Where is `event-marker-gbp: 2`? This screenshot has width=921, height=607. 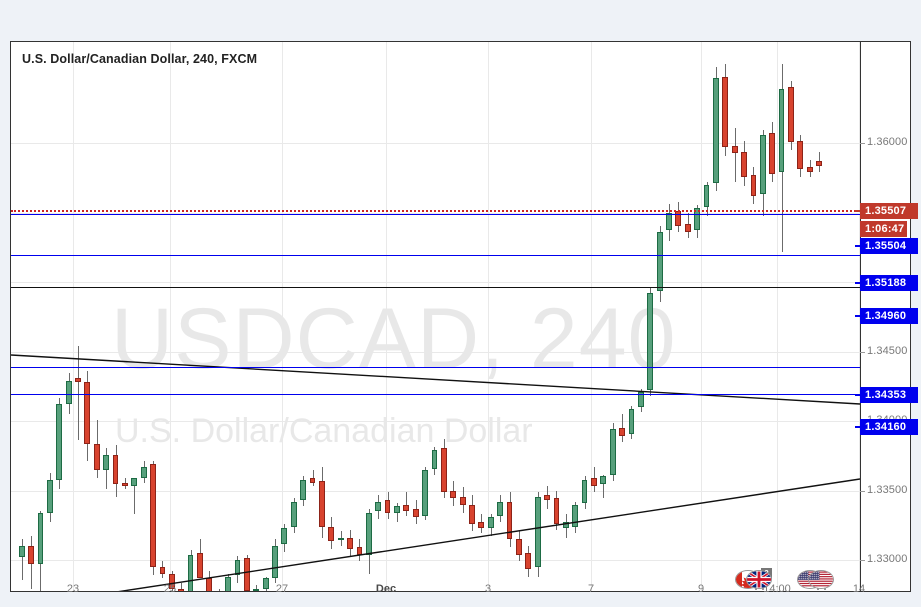
event-marker-gbp: 2 is located at coordinates (755, 579).